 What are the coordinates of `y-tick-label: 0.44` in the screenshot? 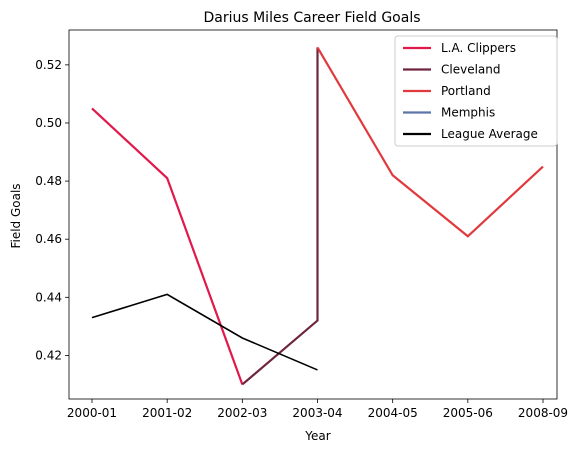 It's located at (48, 297).